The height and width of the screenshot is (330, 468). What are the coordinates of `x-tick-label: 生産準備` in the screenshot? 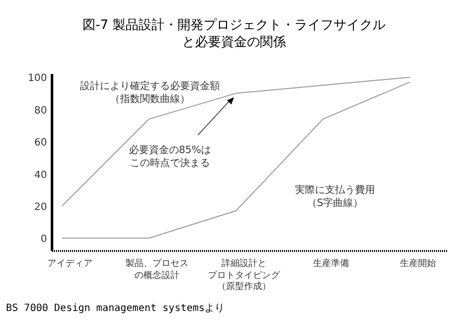 It's located at (331, 265).